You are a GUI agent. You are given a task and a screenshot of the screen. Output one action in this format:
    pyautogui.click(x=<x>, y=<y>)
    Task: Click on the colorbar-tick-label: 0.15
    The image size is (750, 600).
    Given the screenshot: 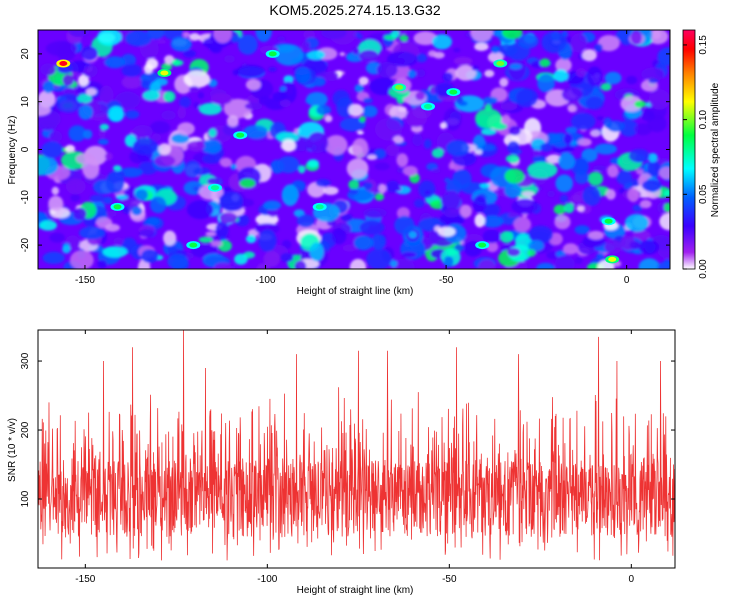 What is the action you would take?
    pyautogui.click(x=703, y=45)
    